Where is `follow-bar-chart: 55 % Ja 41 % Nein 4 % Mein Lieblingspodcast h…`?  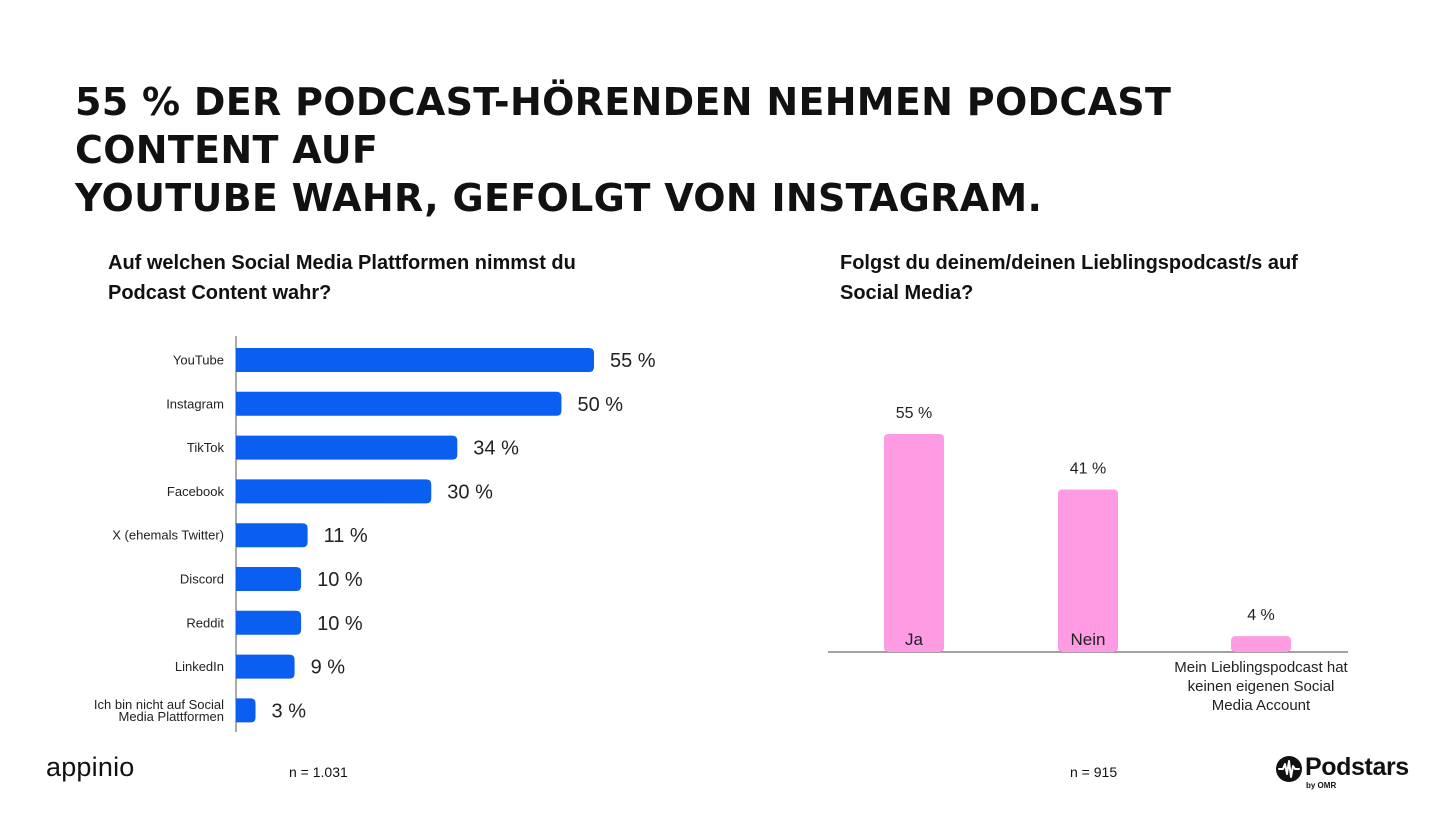
follow-bar-chart: 55 % Ja 41 % Nein 4 % Mein Lieblingspodcast h… is located at coordinates (1088, 559).